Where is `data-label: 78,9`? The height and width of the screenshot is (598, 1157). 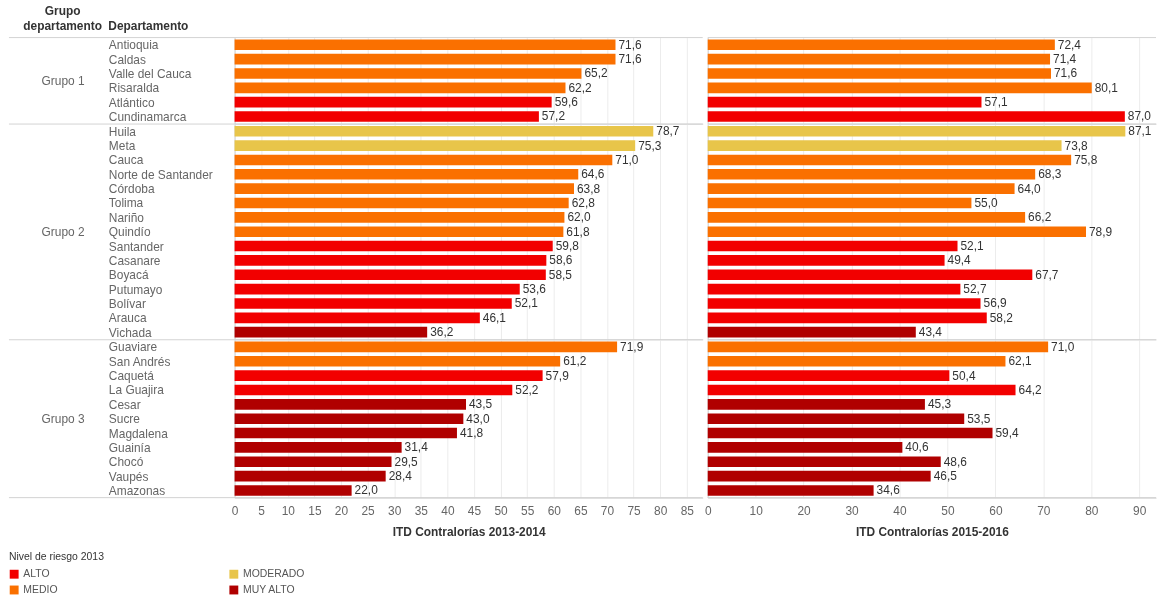 data-label: 78,9 is located at coordinates (1100, 231).